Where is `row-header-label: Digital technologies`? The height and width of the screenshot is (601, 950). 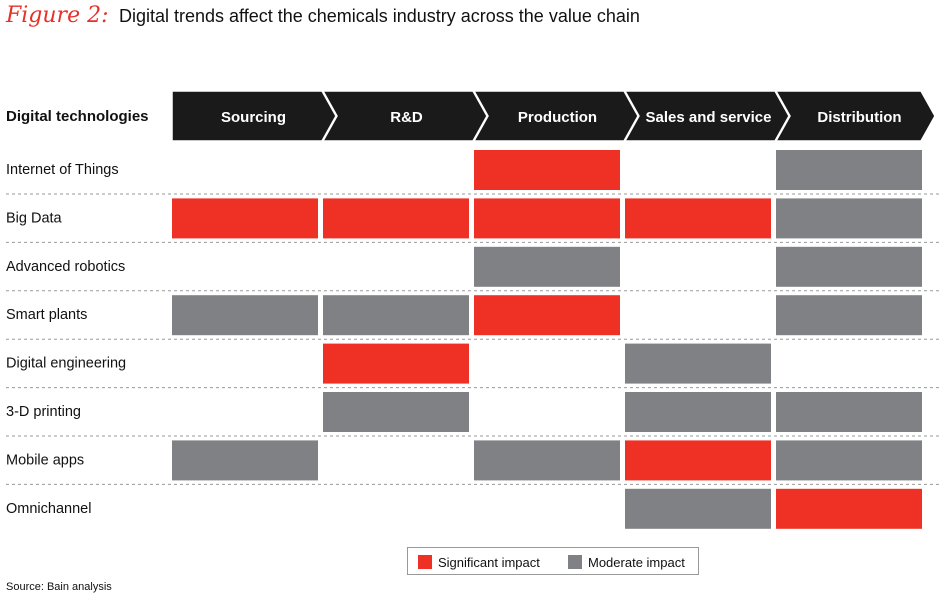 row-header-label: Digital technologies is located at coordinates (77, 116).